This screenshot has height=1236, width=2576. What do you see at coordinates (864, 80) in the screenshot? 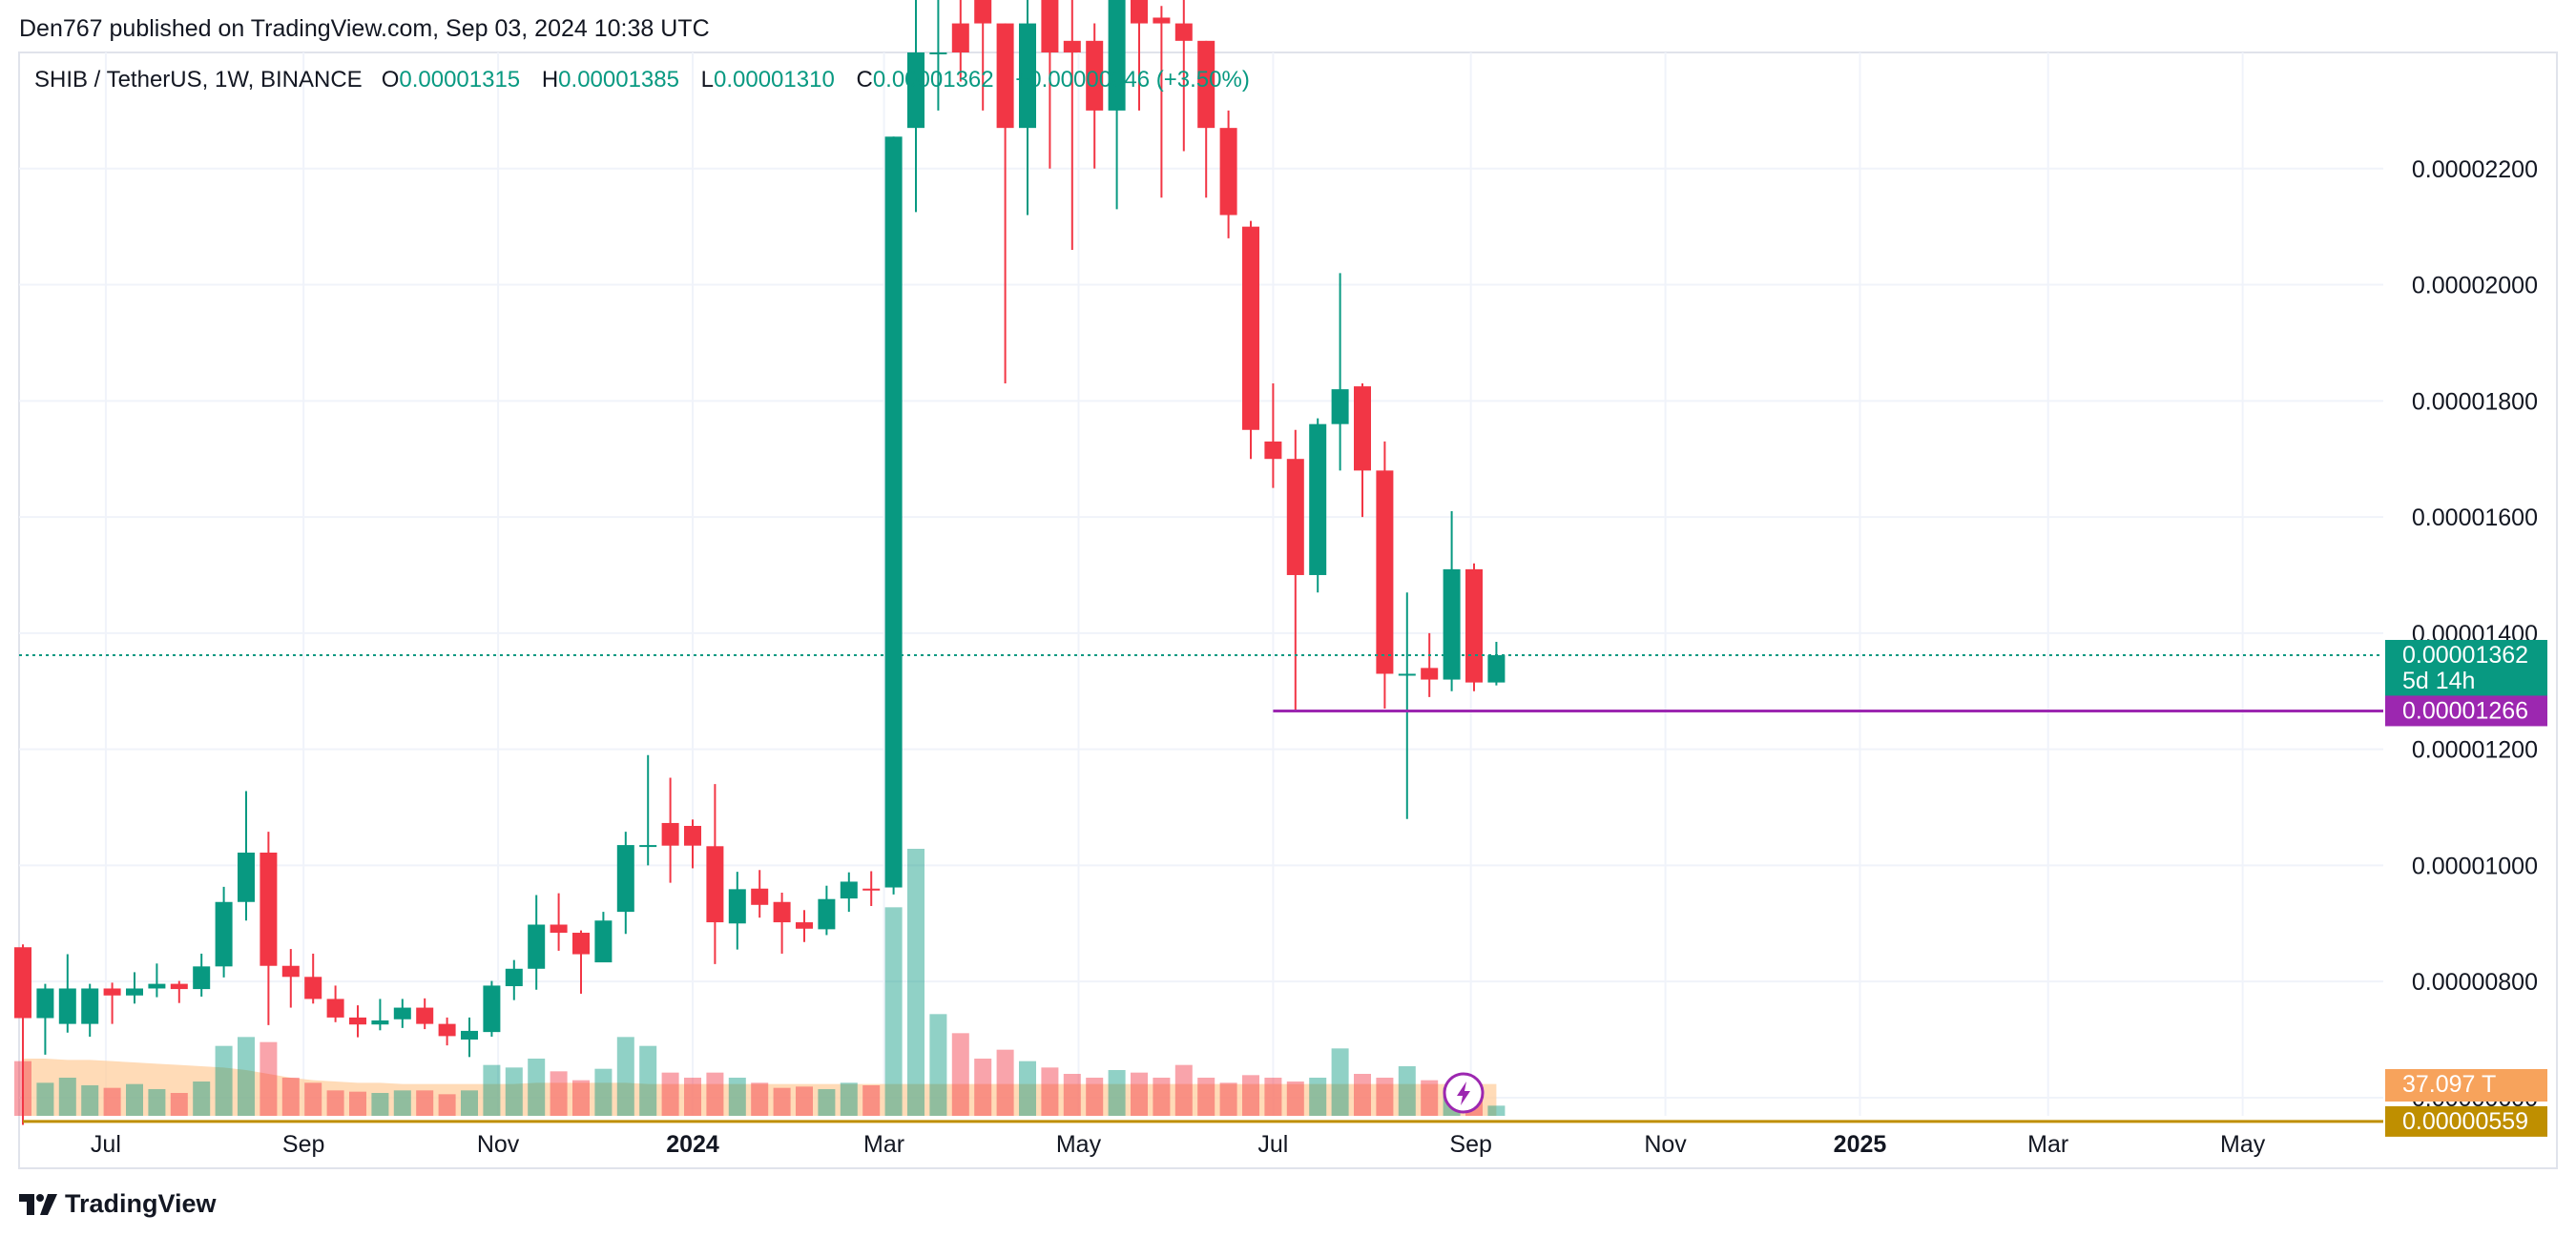
I see `close-label: C` at bounding box center [864, 80].